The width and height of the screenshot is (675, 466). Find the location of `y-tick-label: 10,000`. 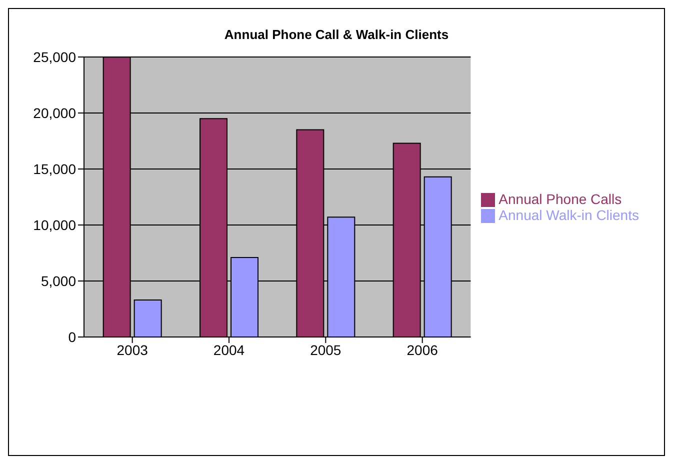

y-tick-label: 10,000 is located at coordinates (54, 224).